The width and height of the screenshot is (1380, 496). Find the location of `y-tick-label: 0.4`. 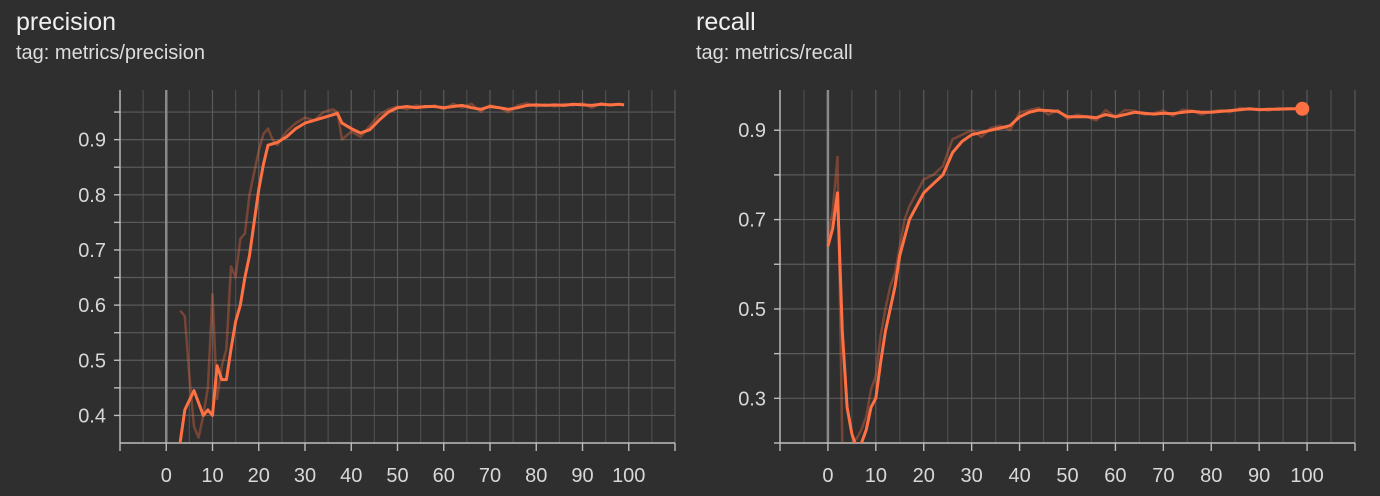

y-tick-label: 0.4 is located at coordinates (92, 416).